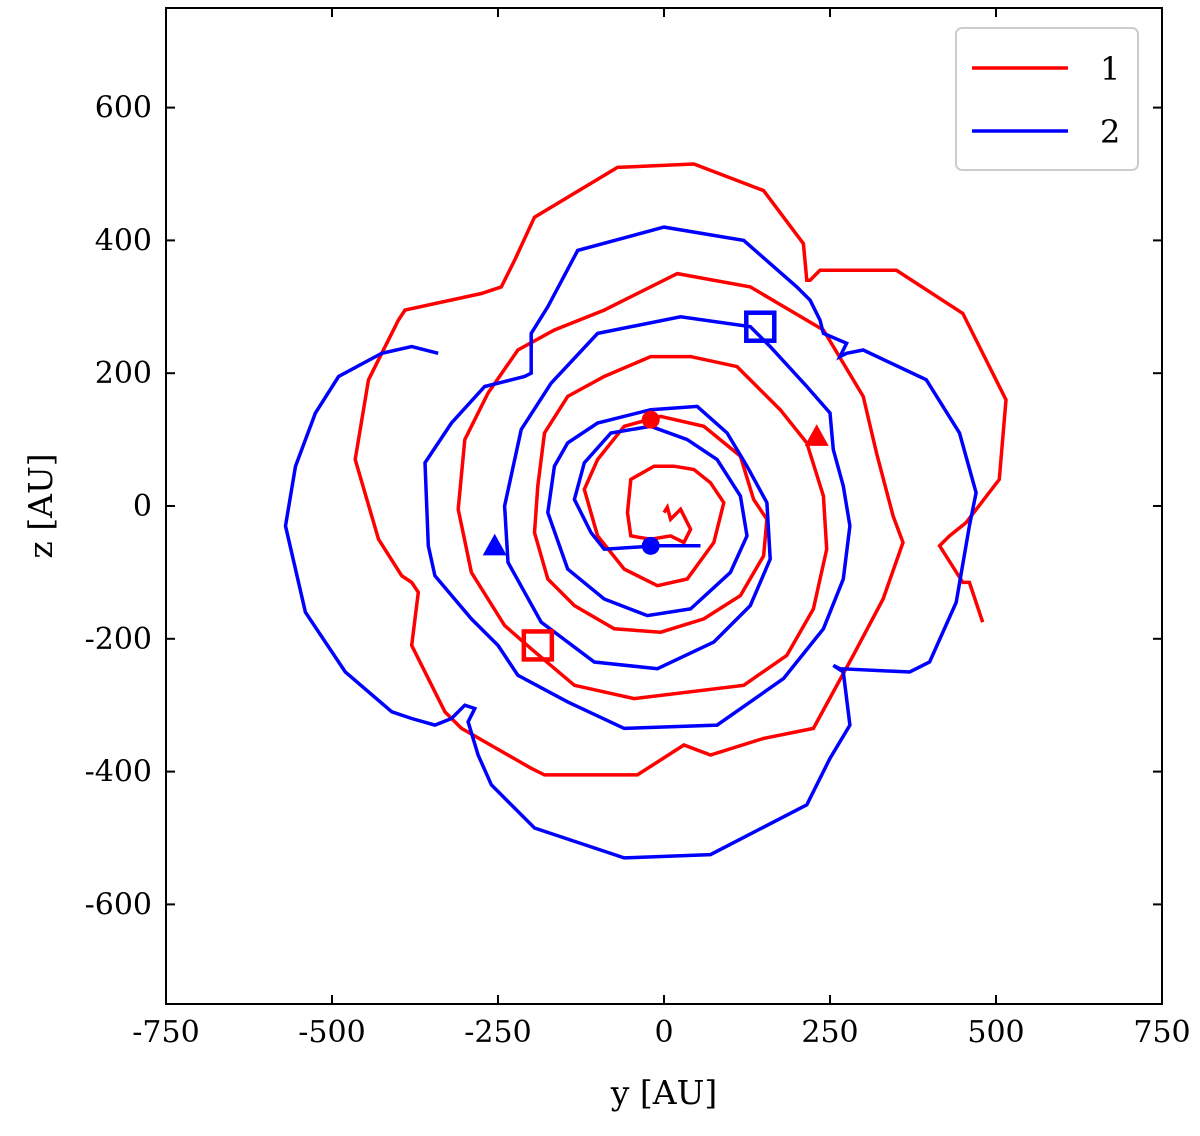 The image size is (1200, 1136). I want to click on legend: 1 2, so click(1047, 99).